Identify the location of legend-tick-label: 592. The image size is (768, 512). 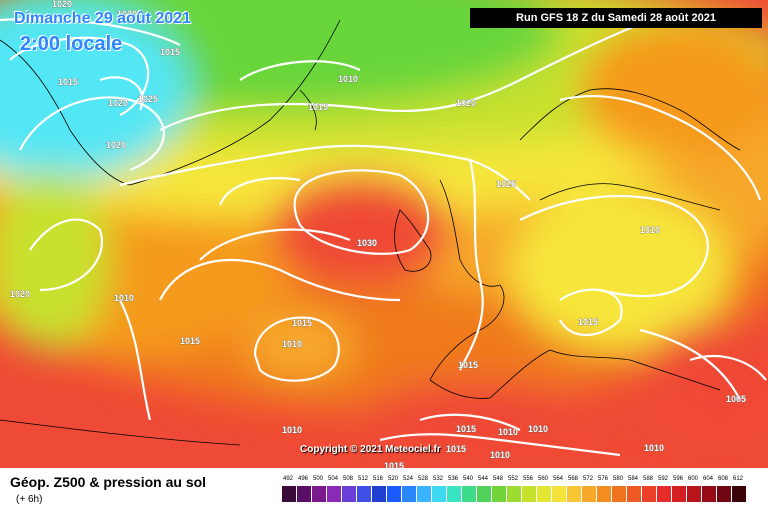
(662, 479).